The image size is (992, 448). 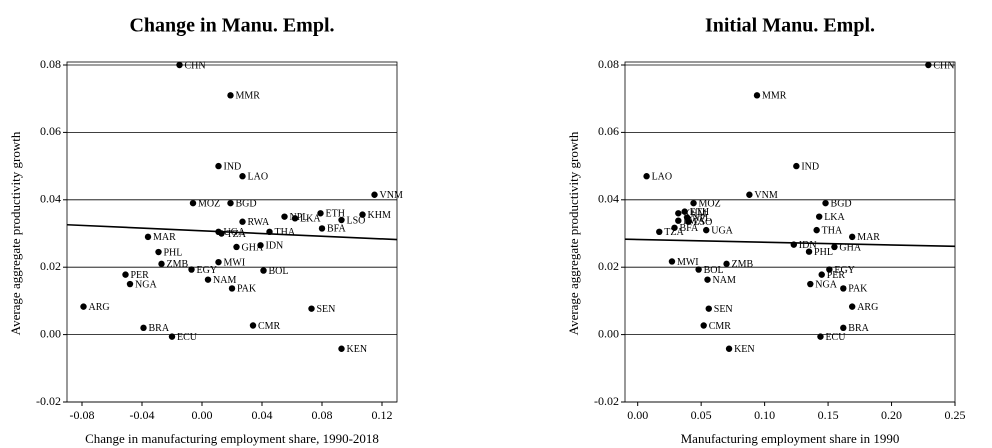 What do you see at coordinates (835, 337) in the screenshot?
I see `point-label: ECU` at bounding box center [835, 337].